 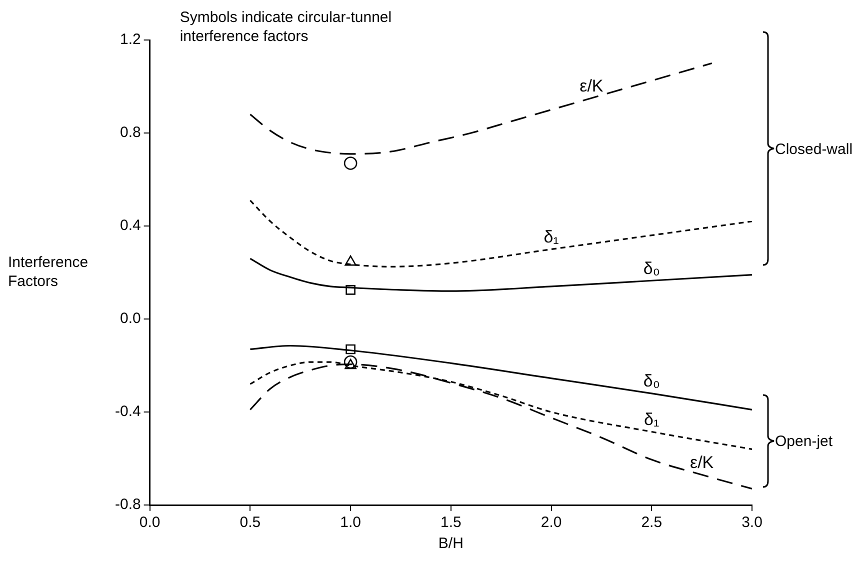 I want to click on y-tick-label: 0.4, so click(x=130, y=225).